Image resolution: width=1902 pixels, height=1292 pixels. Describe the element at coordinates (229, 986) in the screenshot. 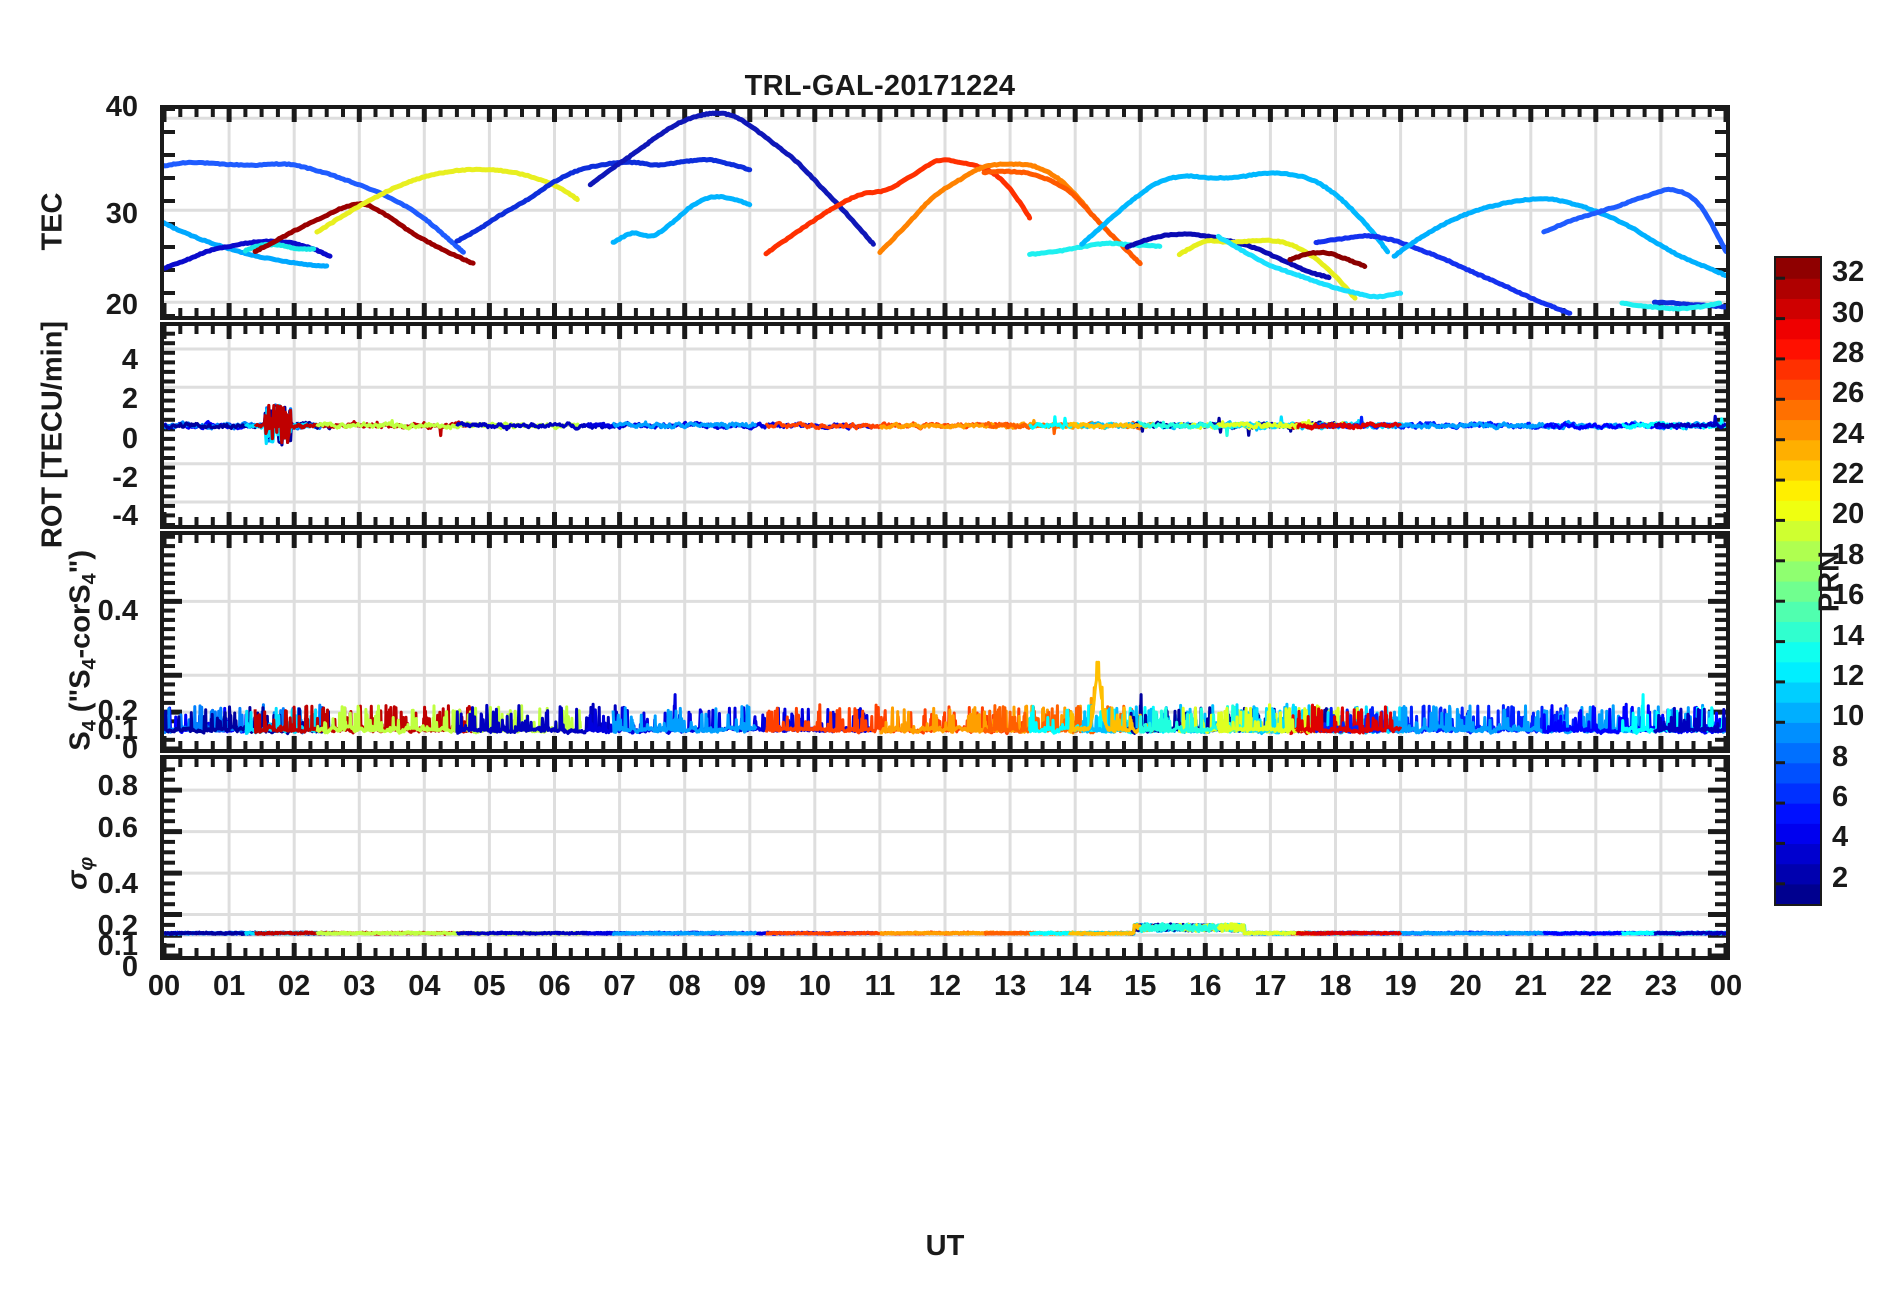

I see `x-tick-01-1: 01` at that location.